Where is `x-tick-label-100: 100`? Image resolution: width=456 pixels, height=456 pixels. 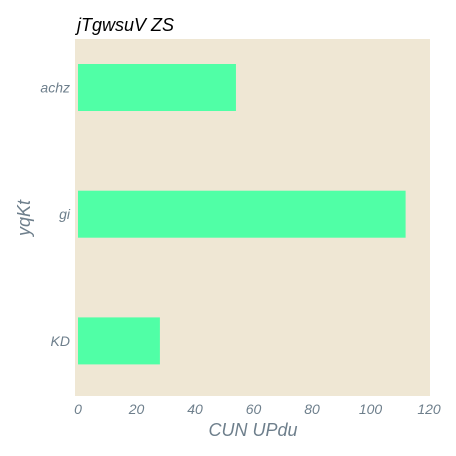 x-tick-label-100: 100 is located at coordinates (371, 409).